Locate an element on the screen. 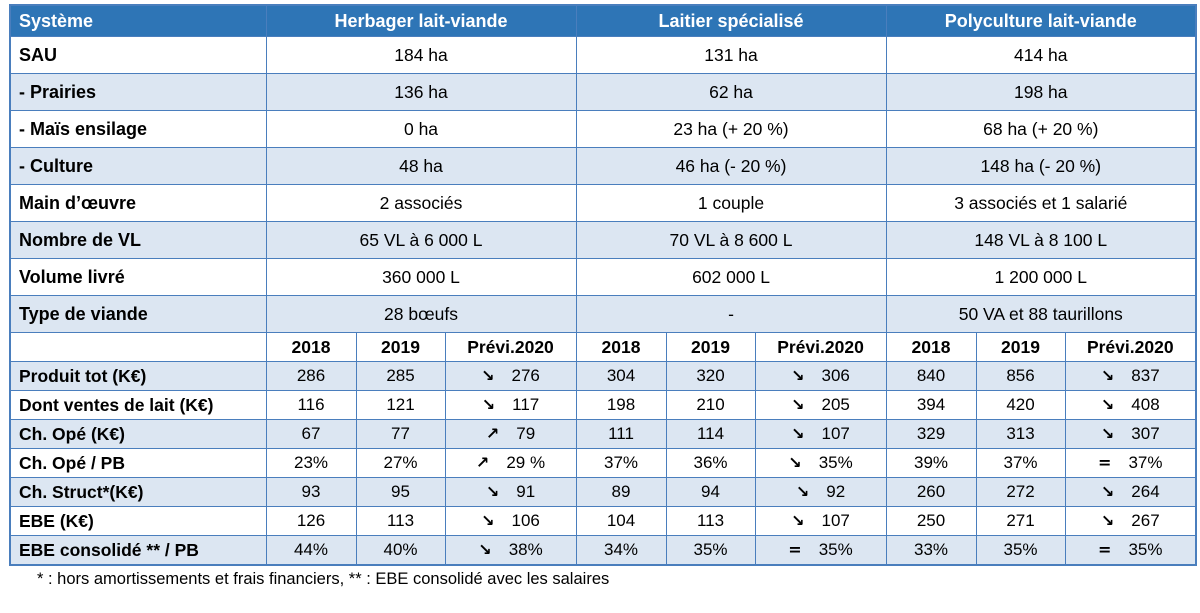  row-label: Dont ventes de lait (K€) is located at coordinates (138, 405).